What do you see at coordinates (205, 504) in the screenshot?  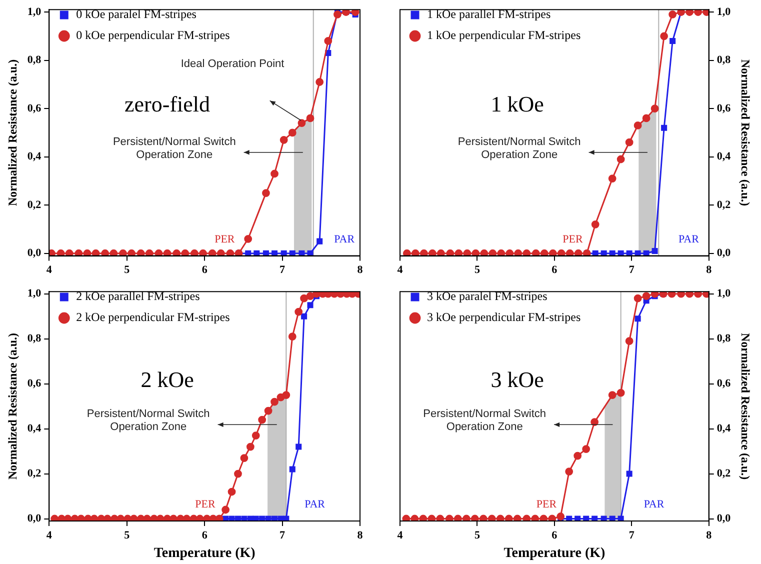 I see `annotation: PER` at bounding box center [205, 504].